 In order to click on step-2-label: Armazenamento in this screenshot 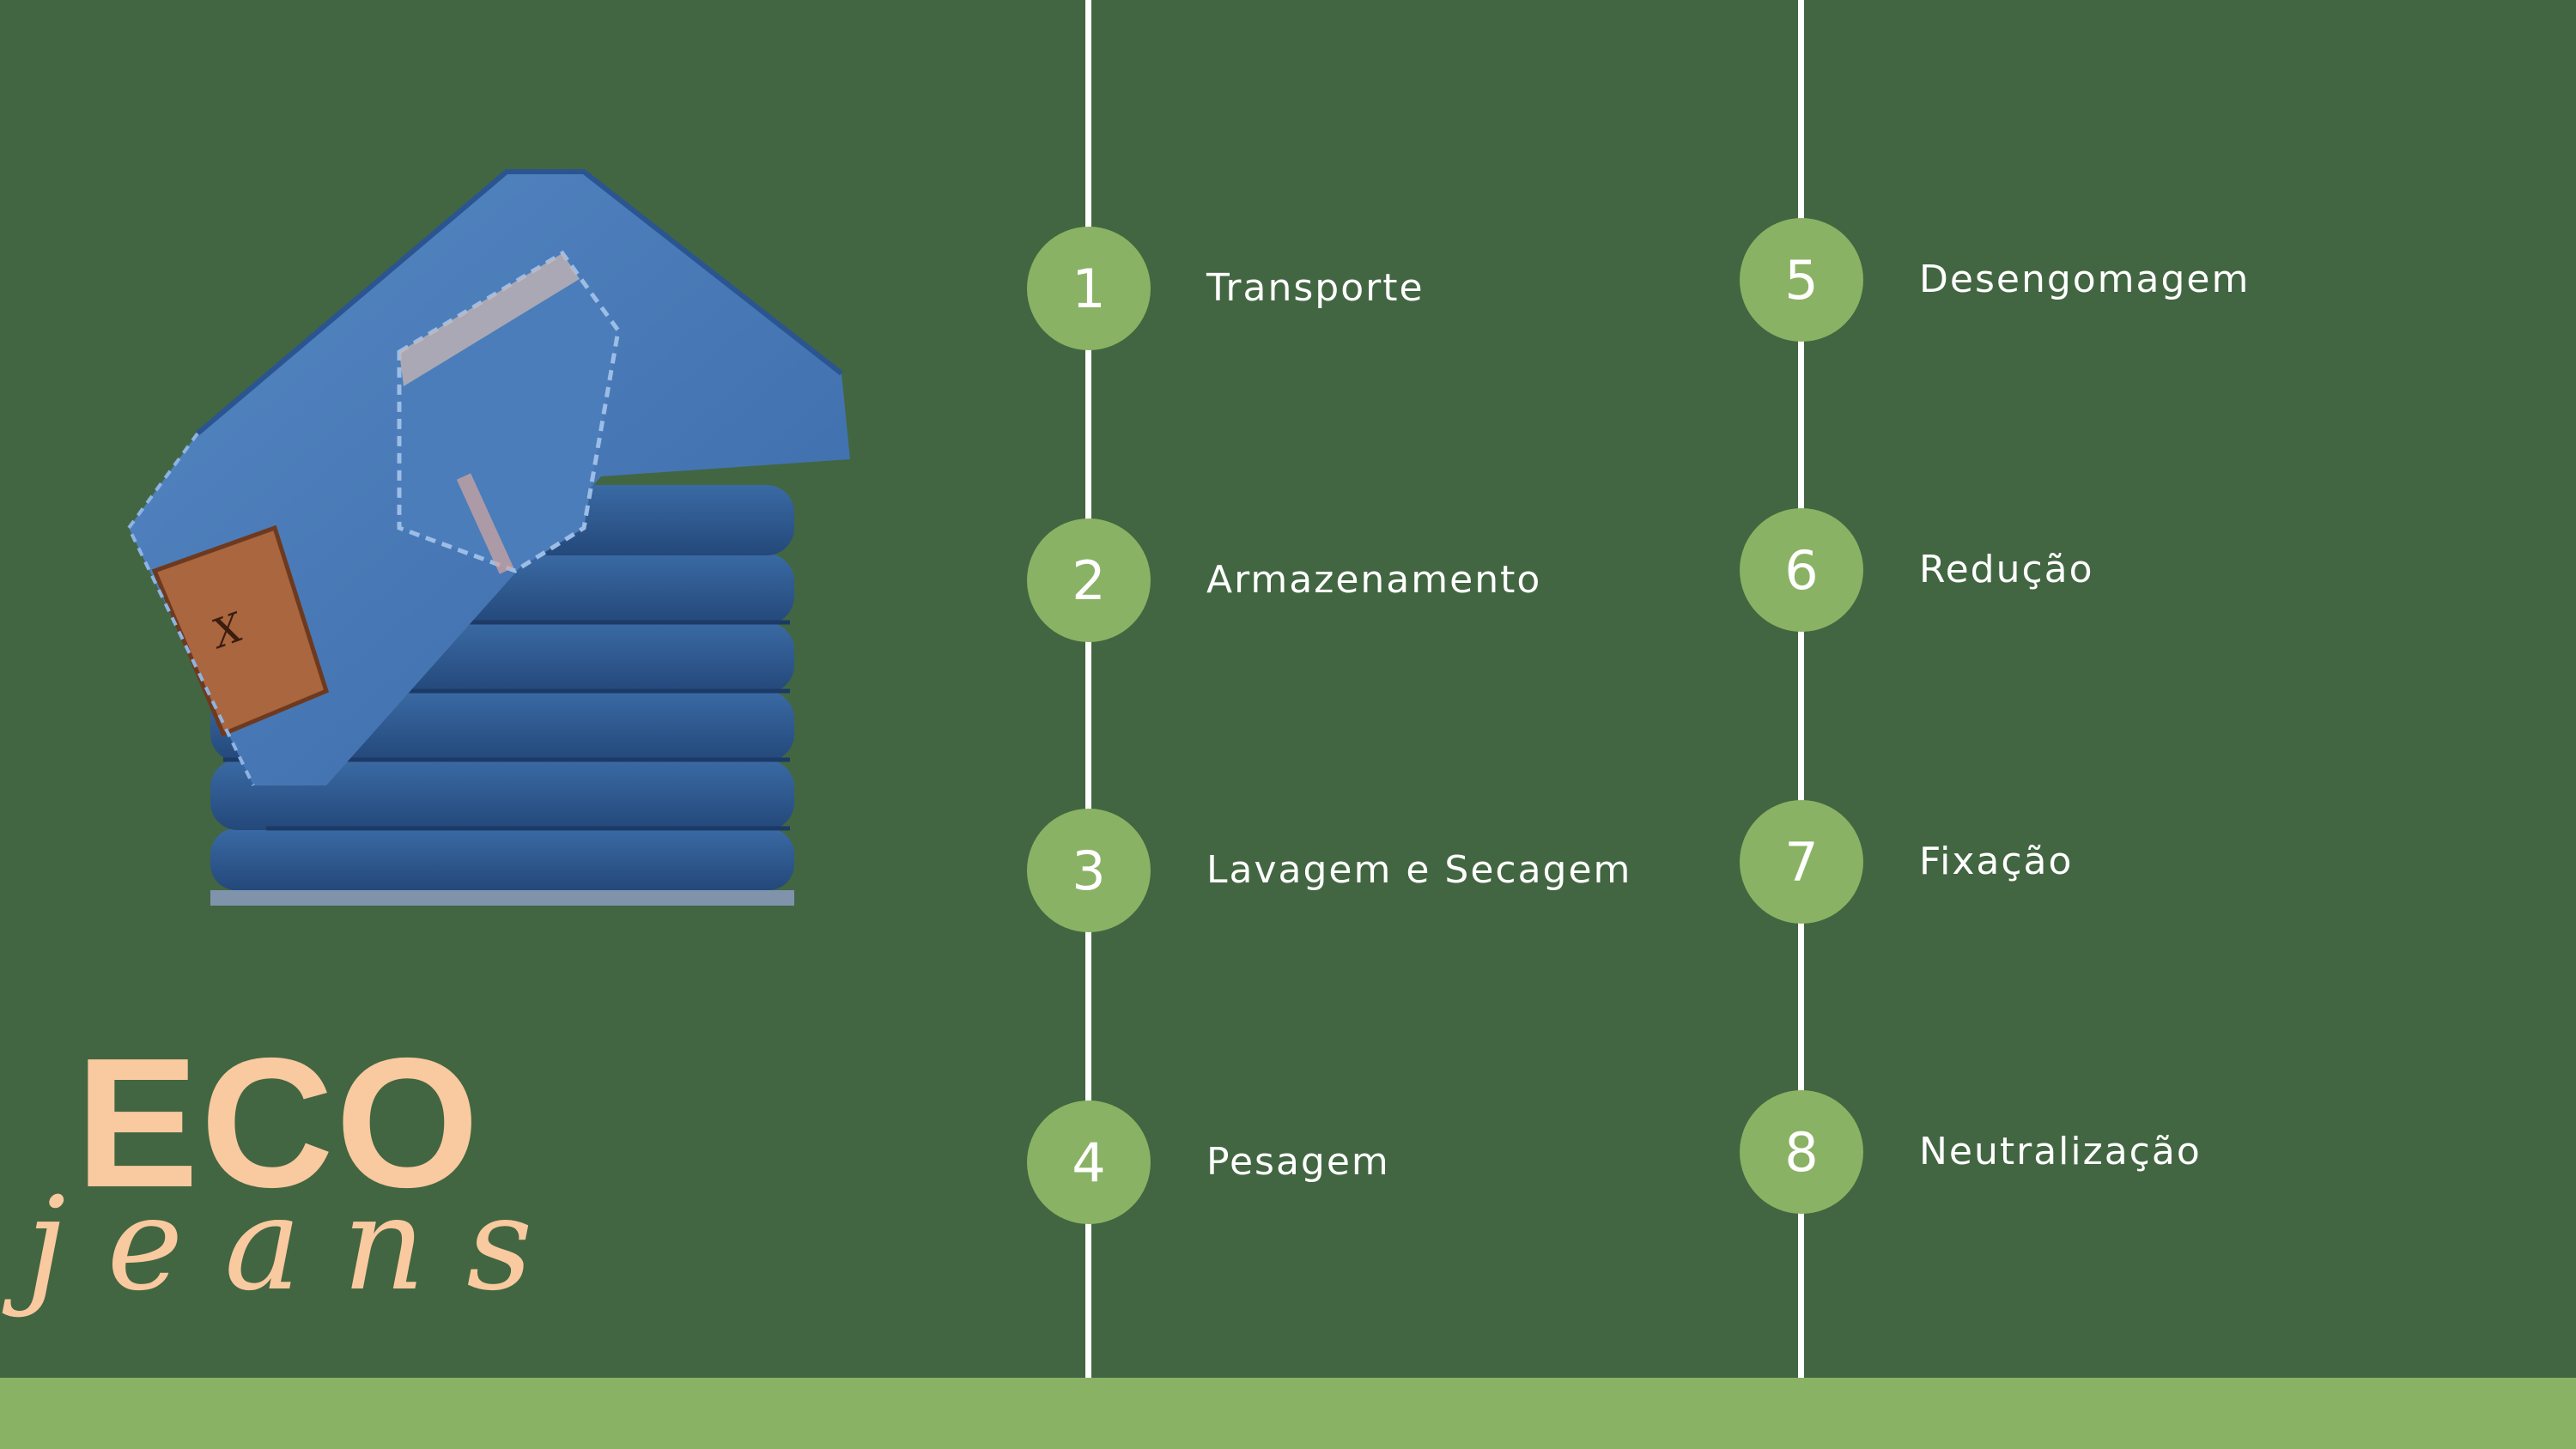, I will do `click(1374, 580)`.